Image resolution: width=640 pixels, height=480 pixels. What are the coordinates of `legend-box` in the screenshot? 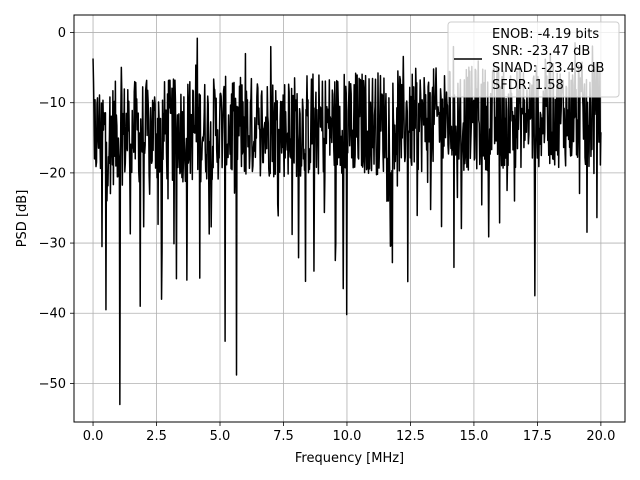 It's located at (533, 59).